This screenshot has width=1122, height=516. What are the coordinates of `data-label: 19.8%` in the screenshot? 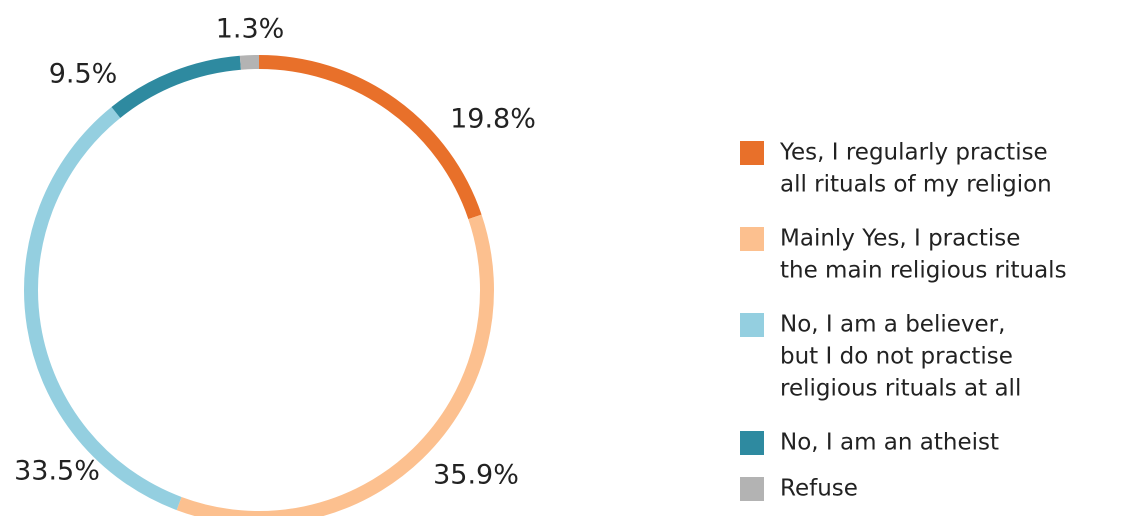 It's located at (493, 119).